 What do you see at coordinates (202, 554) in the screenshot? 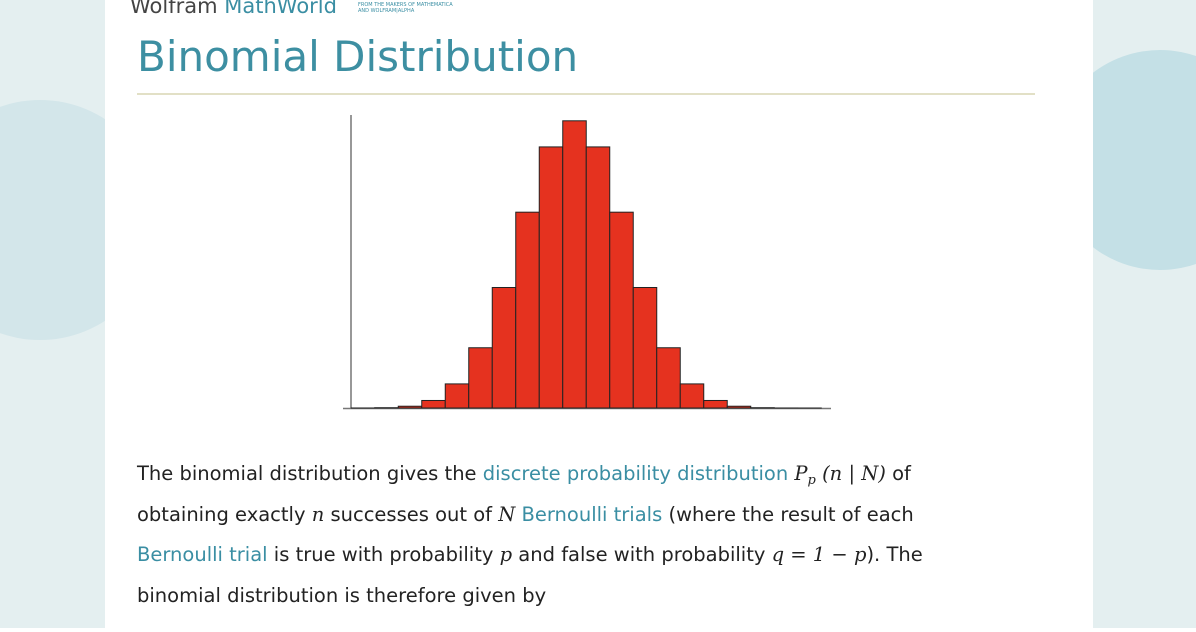
I see `link: Bernoulli trial` at bounding box center [202, 554].